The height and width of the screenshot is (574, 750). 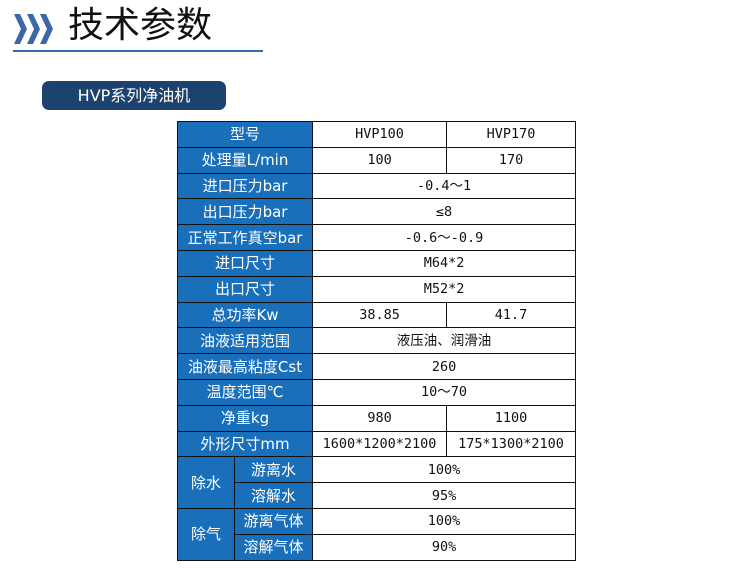 What do you see at coordinates (273, 495) in the screenshot?
I see `row-label: 溶解水` at bounding box center [273, 495].